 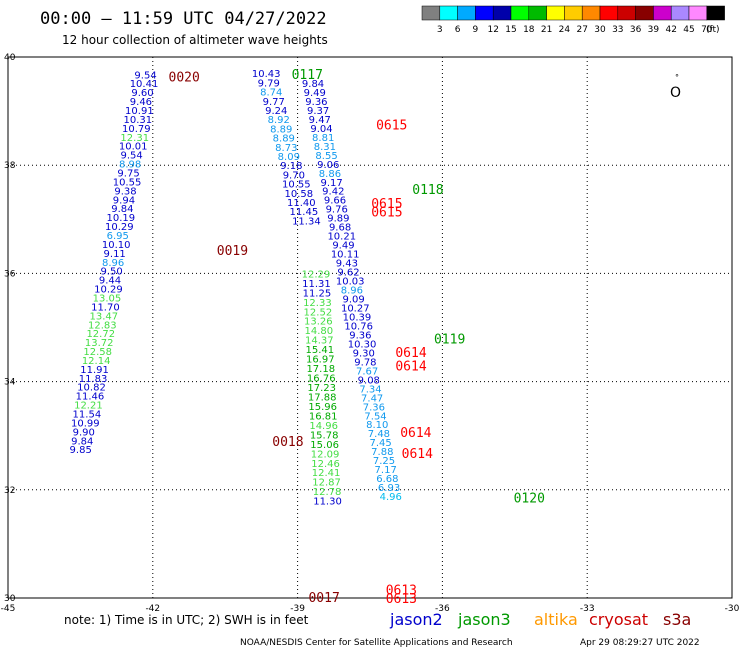 What do you see at coordinates (125, 191) in the screenshot?
I see `wave-height-label: 9.38` at bounding box center [125, 191].